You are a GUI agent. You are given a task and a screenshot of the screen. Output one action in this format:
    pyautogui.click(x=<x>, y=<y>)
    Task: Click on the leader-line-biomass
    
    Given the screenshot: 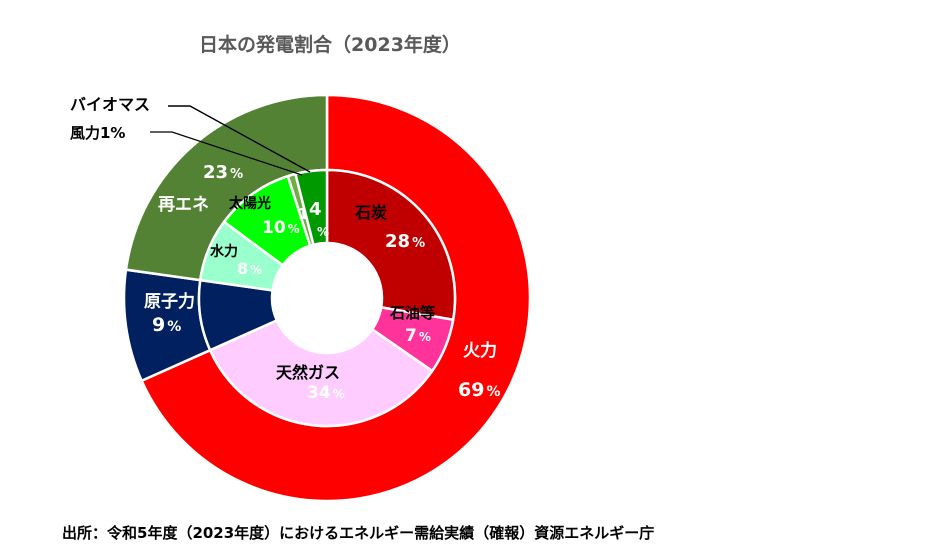 What is the action you would take?
    pyautogui.click(x=239, y=139)
    